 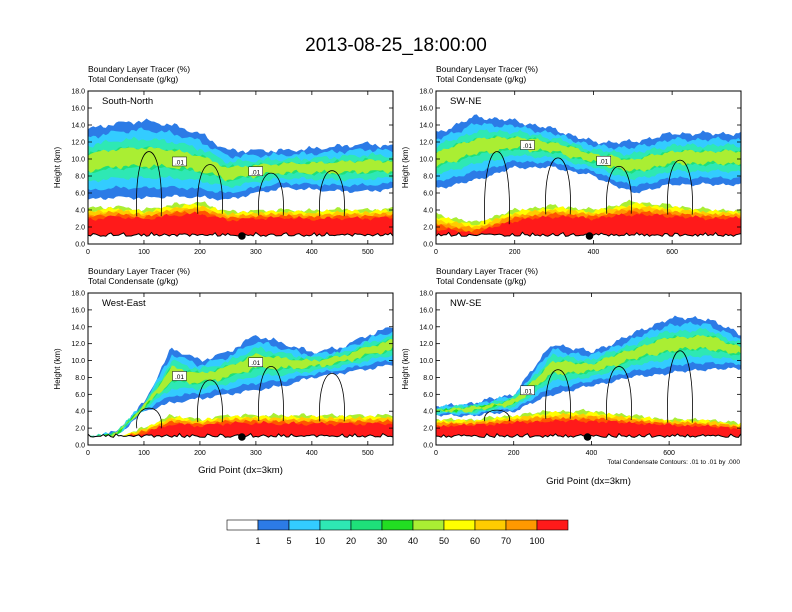 I want to click on x-tick-label: 300, so click(x=256, y=252).